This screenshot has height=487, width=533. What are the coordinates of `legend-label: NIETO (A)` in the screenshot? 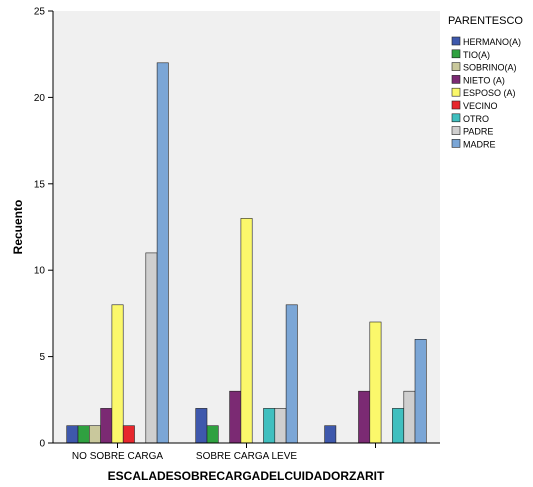 It's located at (484, 80).